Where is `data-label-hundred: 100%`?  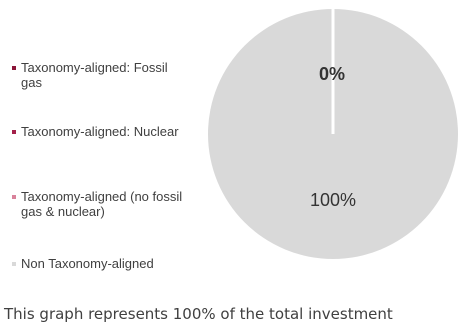
data-label-hundred: 100% is located at coordinates (333, 200).